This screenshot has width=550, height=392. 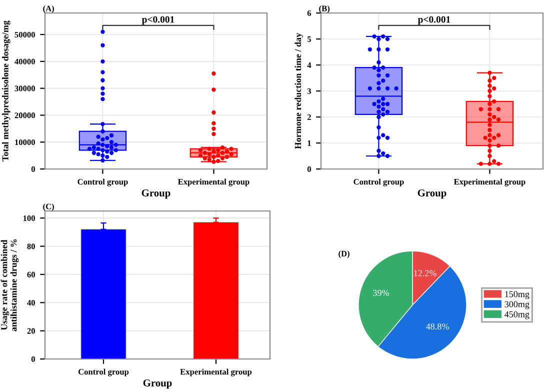 What do you see at coordinates (298, 90) in the screenshot?
I see `y-axis-title: Hormone reduction time / day` at bounding box center [298, 90].